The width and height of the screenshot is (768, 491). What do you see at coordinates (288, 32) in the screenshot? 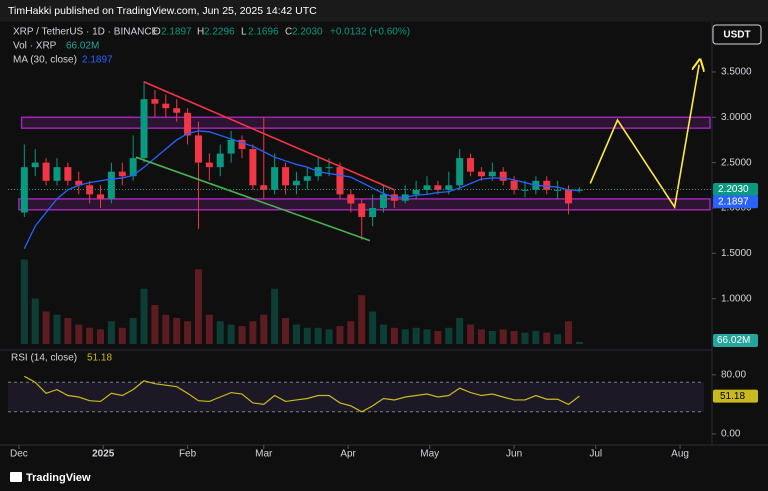
I see `ohlc-key: C` at bounding box center [288, 32].